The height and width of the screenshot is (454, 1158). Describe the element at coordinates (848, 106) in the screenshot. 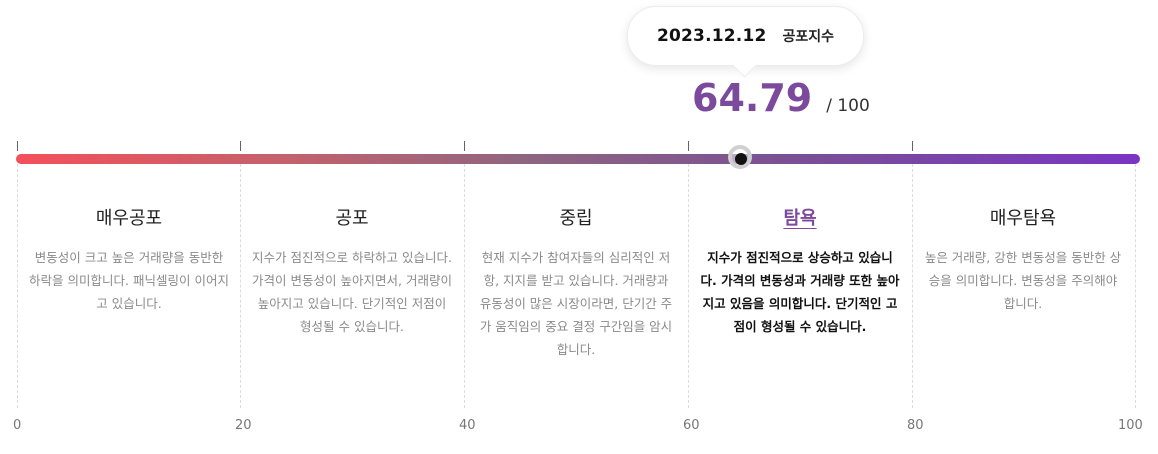

I see `score-max: / 100` at that location.